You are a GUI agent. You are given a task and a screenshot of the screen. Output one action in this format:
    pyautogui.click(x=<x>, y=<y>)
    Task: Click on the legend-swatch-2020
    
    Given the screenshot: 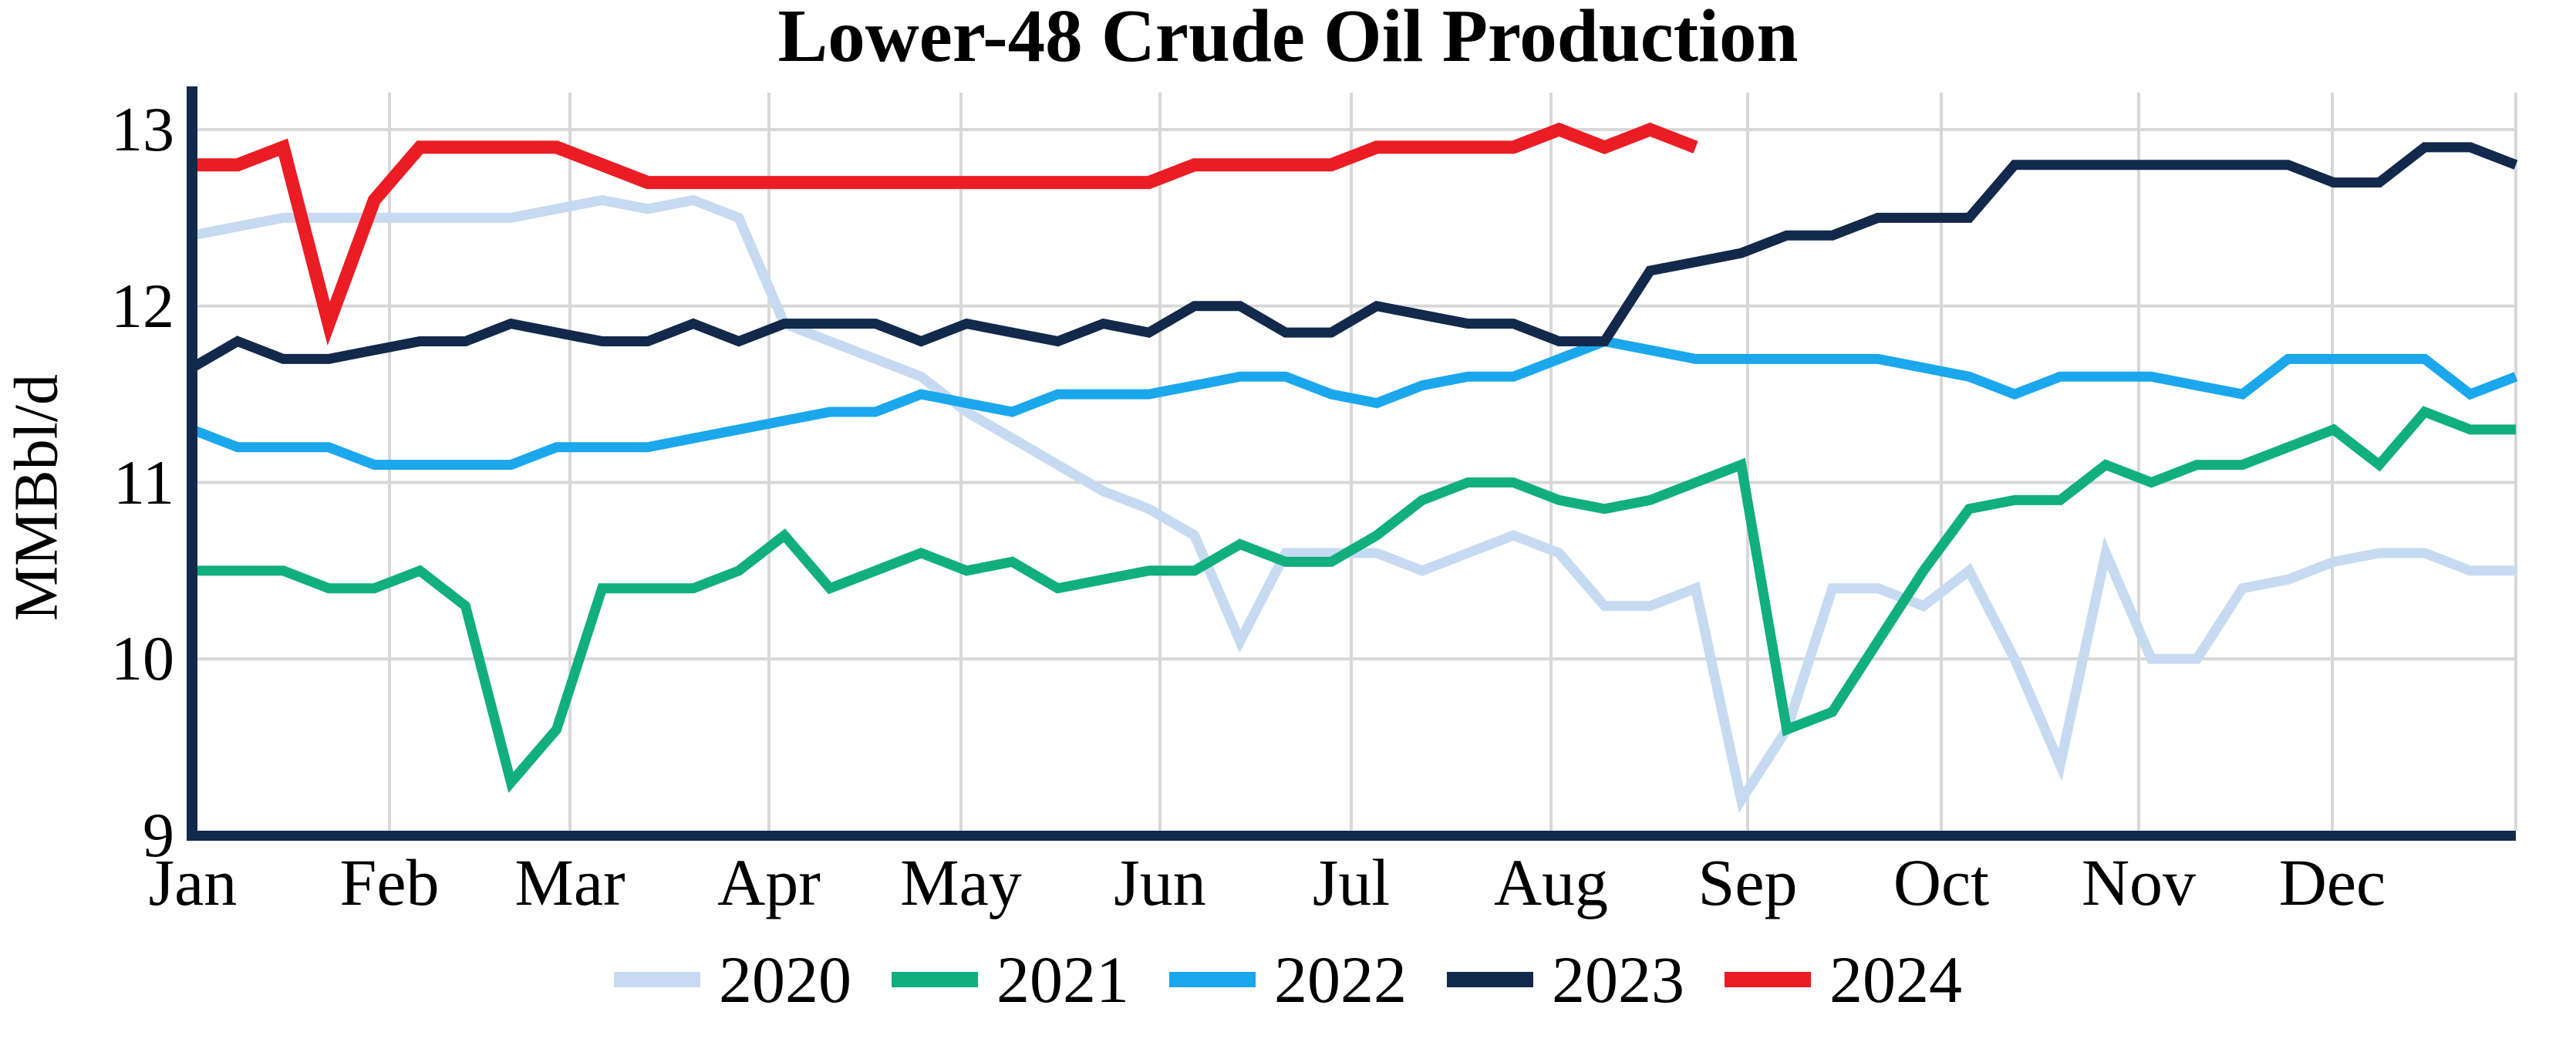 What is the action you would take?
    pyautogui.click(x=657, y=979)
    